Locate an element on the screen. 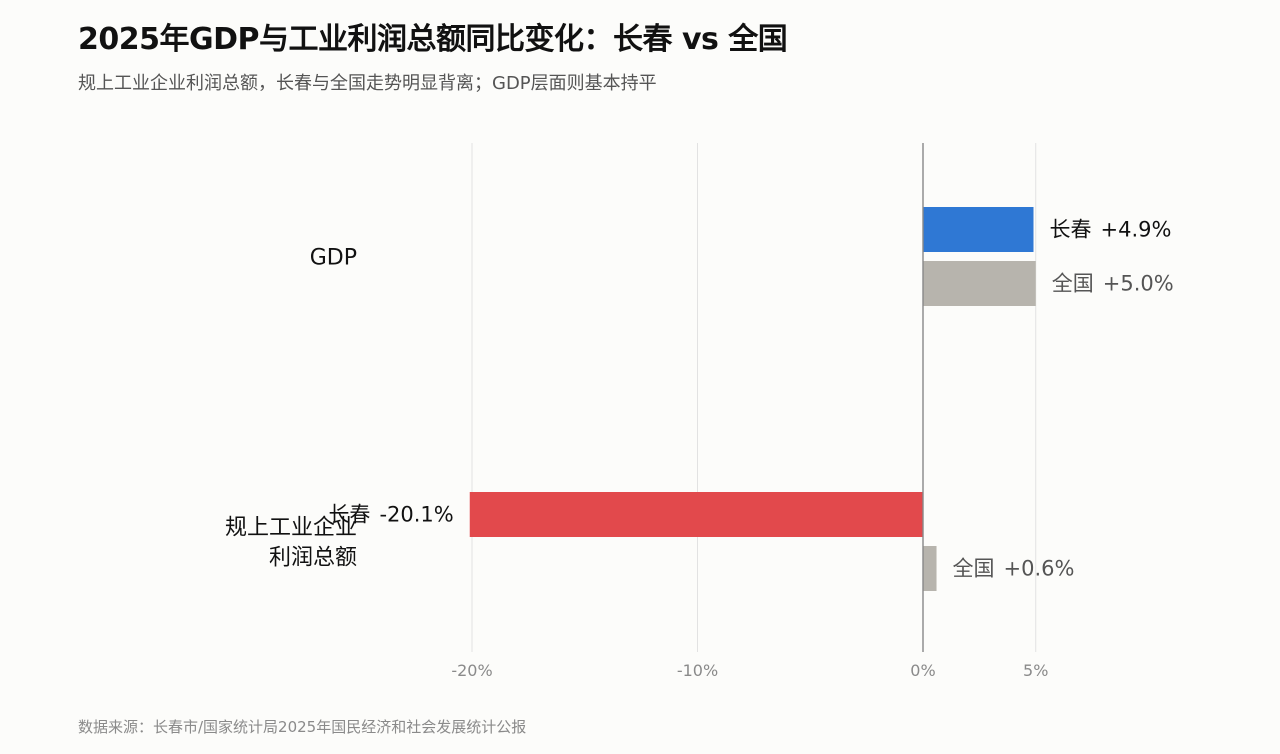 The width and height of the screenshot is (1280, 754). data-label-value: +5.0% is located at coordinates (1138, 284).